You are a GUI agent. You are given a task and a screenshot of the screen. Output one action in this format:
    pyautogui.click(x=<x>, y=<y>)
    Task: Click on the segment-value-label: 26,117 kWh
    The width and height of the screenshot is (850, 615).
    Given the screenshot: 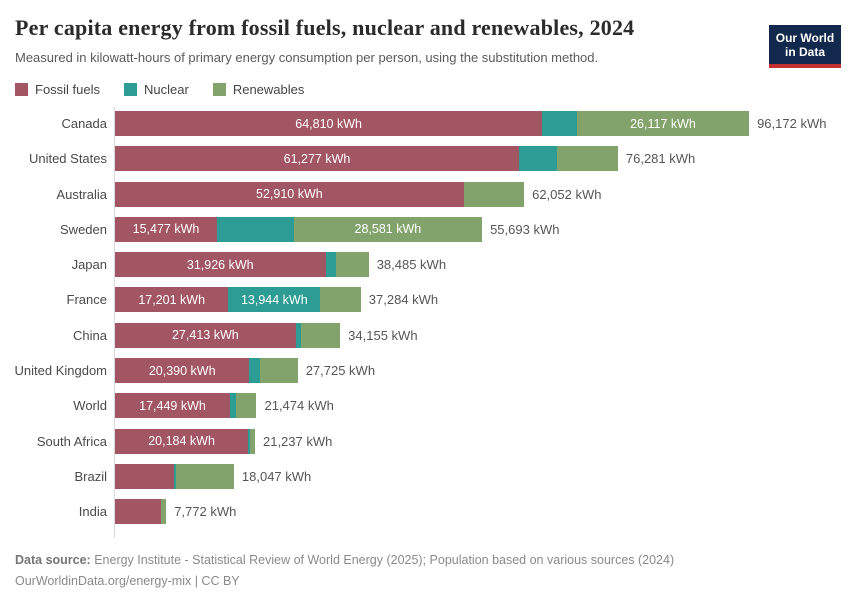 What is the action you would take?
    pyautogui.click(x=663, y=123)
    